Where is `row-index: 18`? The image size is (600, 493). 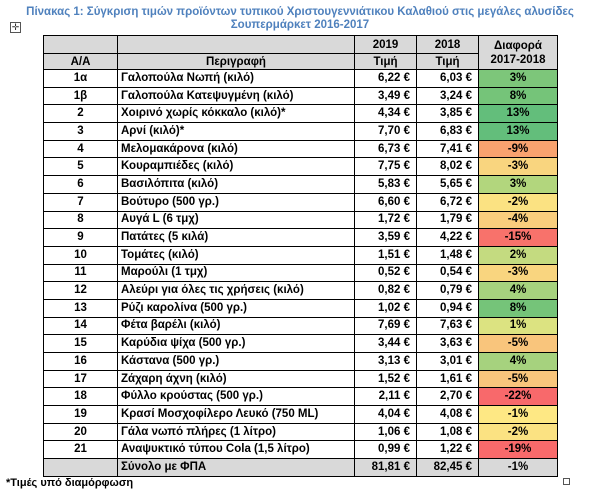 row-index: 18 is located at coordinates (80, 397).